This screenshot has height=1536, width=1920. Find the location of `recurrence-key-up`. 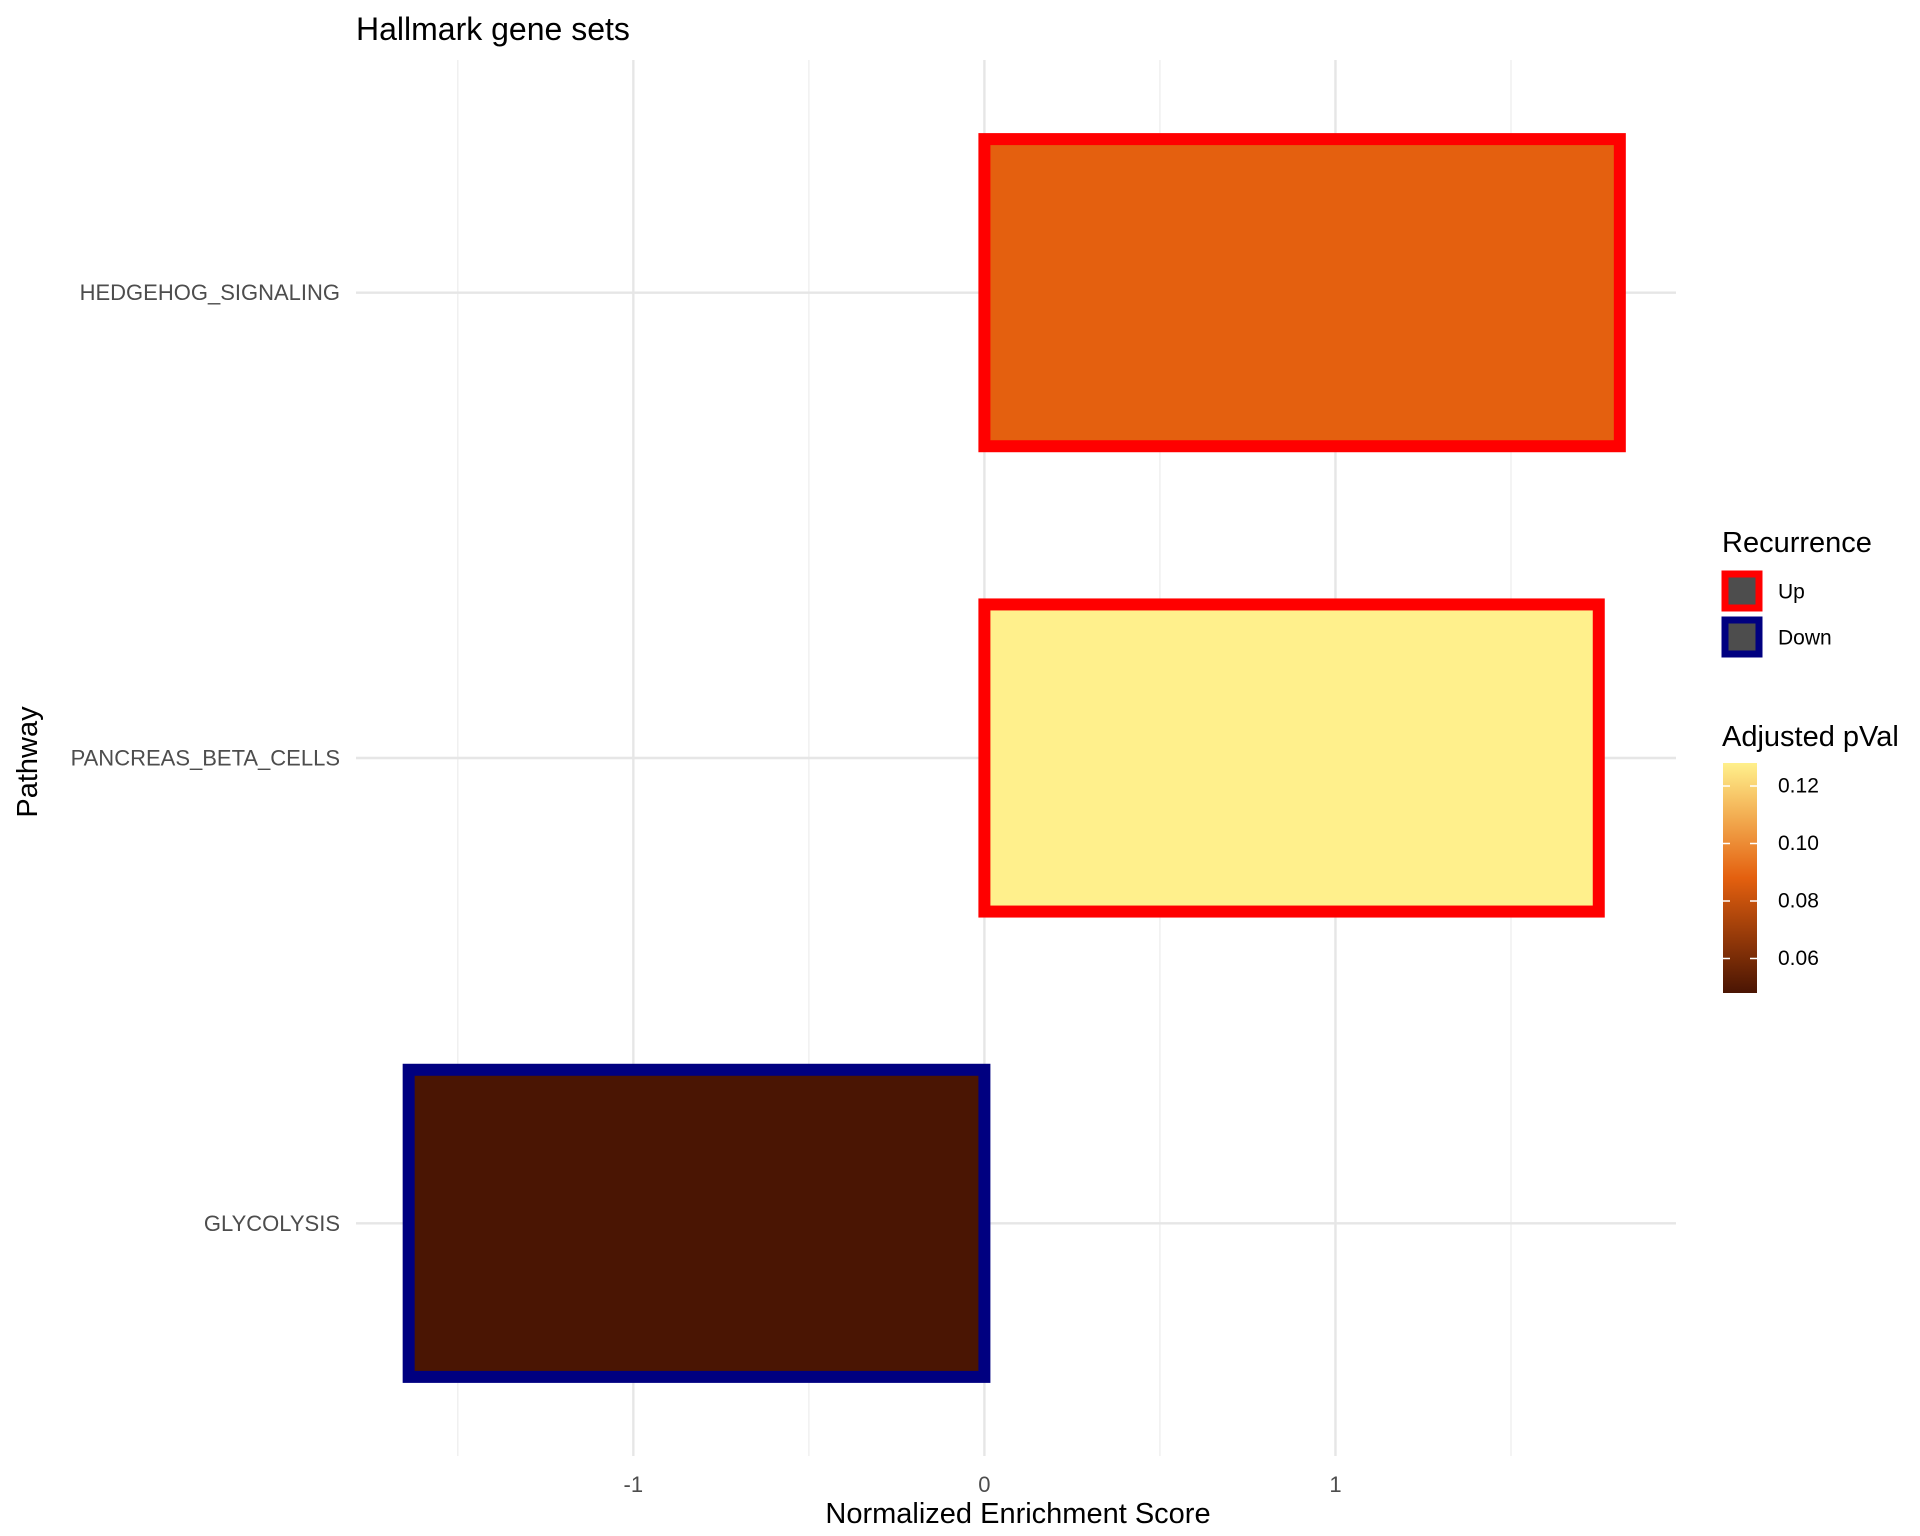

recurrence-key-up is located at coordinates (1742, 591).